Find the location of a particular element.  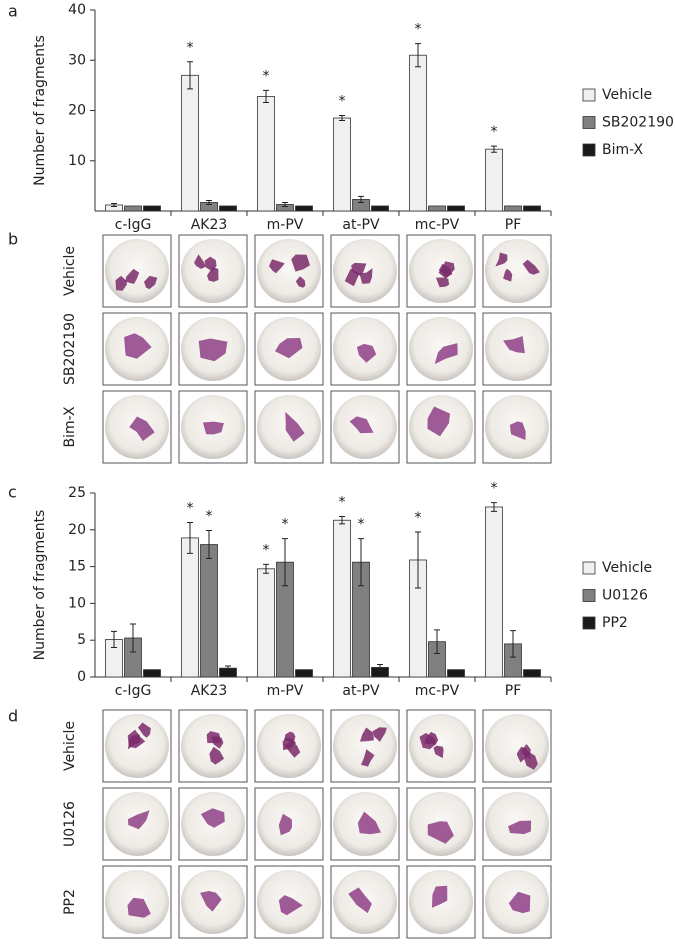

y-tick-label: 0 is located at coordinates (81, 677).